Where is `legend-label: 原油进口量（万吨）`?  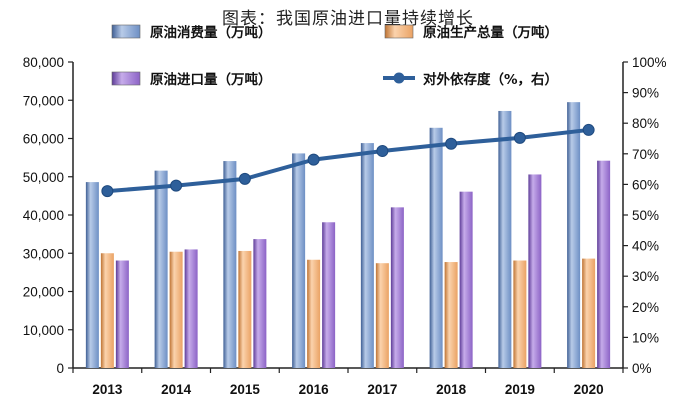
legend-label: 原油进口量（万吨） is located at coordinates (211, 79).